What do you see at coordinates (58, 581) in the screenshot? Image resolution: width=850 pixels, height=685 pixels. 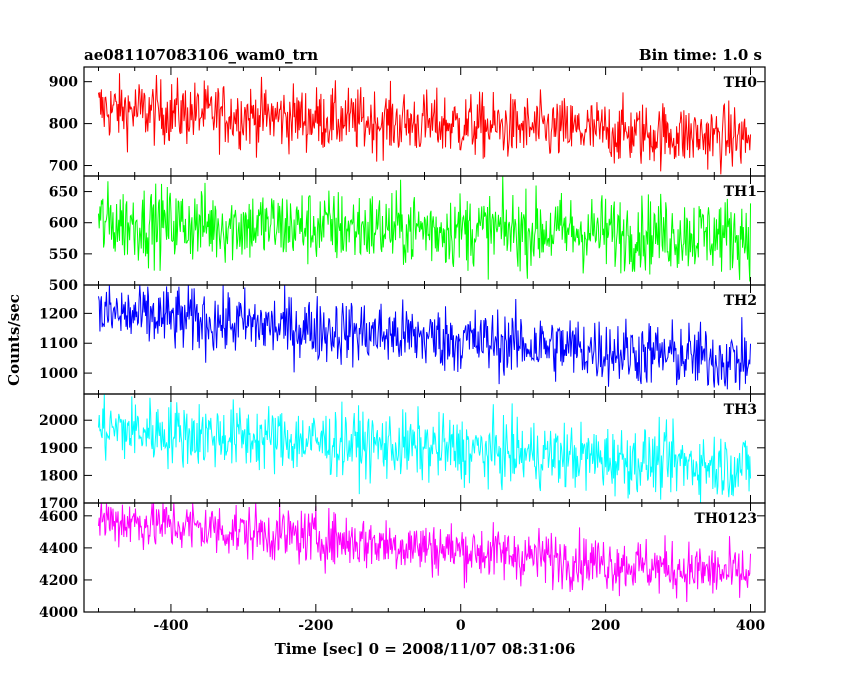 I see `y-tick-label: 4200` at bounding box center [58, 581].